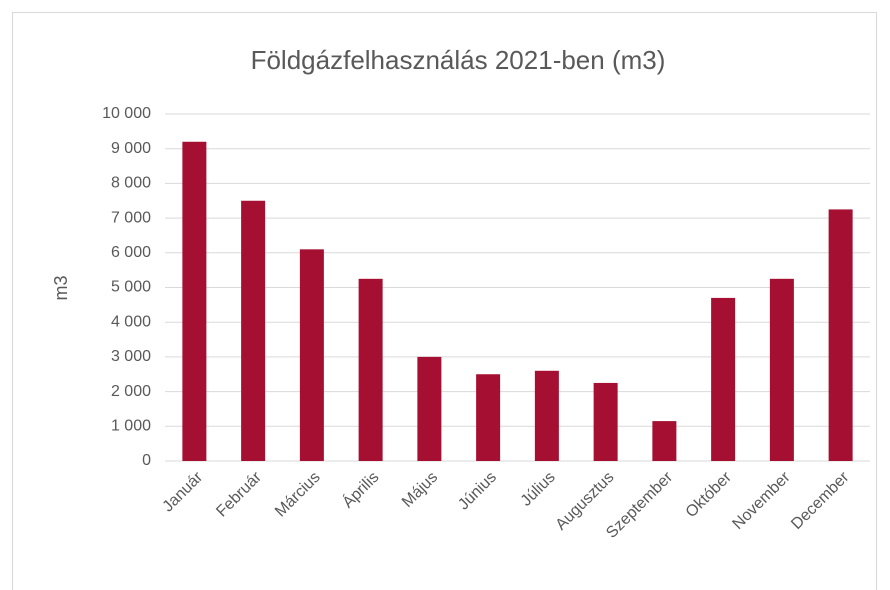  What do you see at coordinates (131, 426) in the screenshot?
I see `y-tick-label: 1 000` at bounding box center [131, 426].